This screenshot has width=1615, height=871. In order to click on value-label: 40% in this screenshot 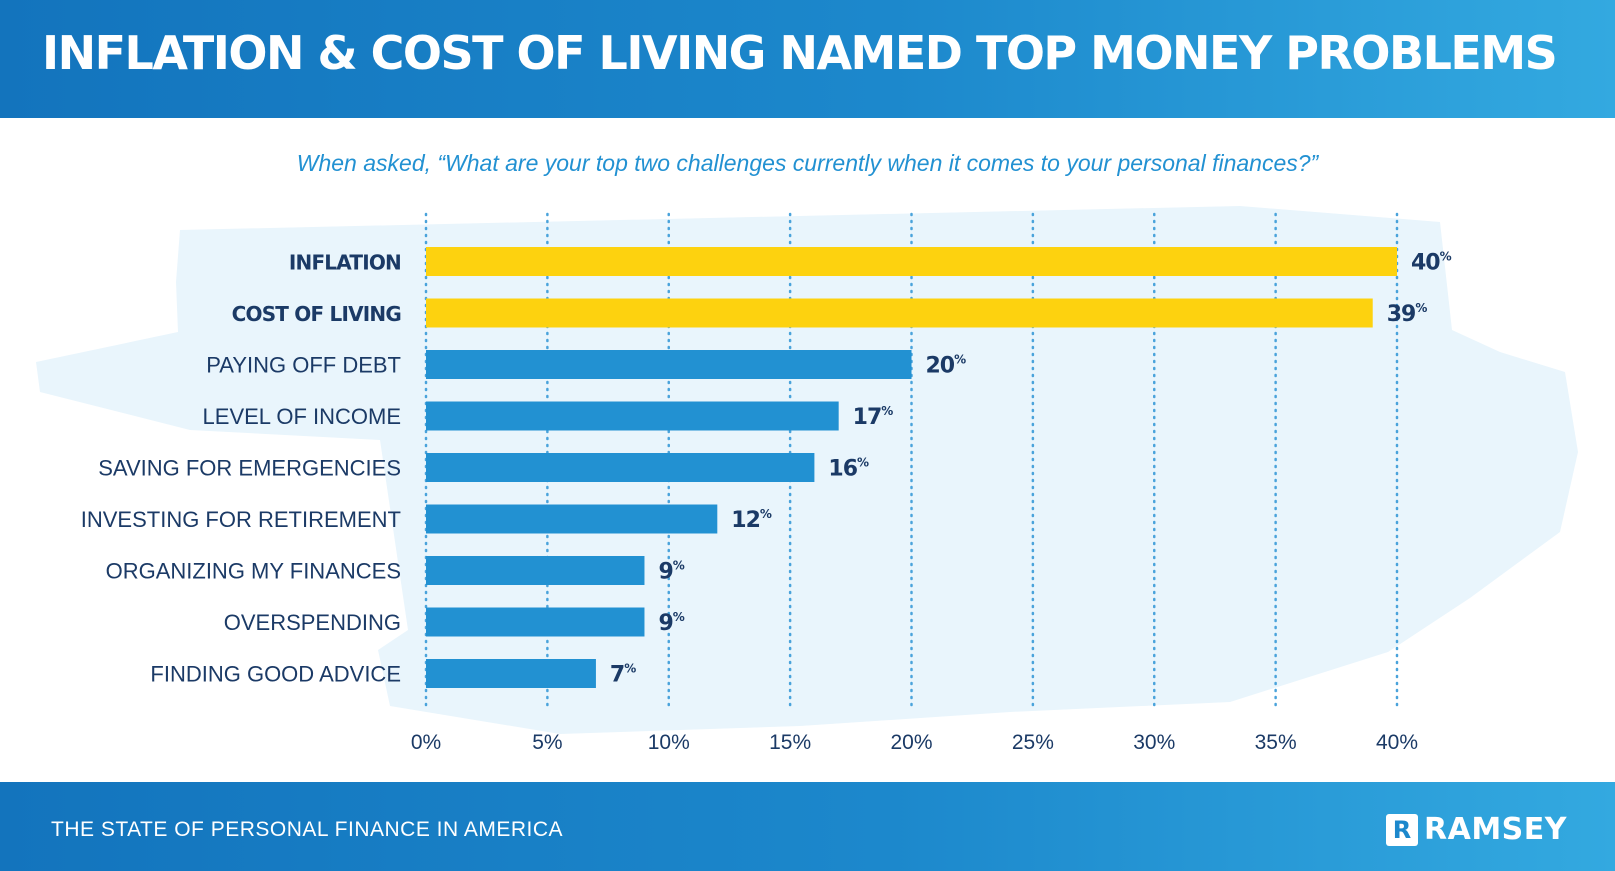, I will do `click(1431, 263)`.